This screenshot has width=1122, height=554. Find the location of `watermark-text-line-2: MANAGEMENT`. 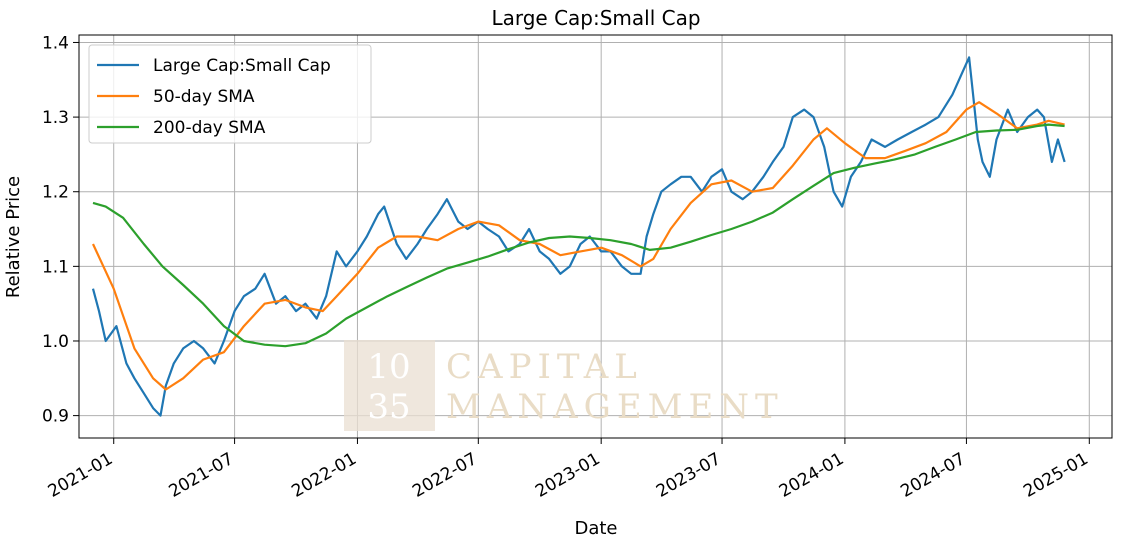

watermark-text-line-2: MANAGEMENT is located at coordinates (615, 407).